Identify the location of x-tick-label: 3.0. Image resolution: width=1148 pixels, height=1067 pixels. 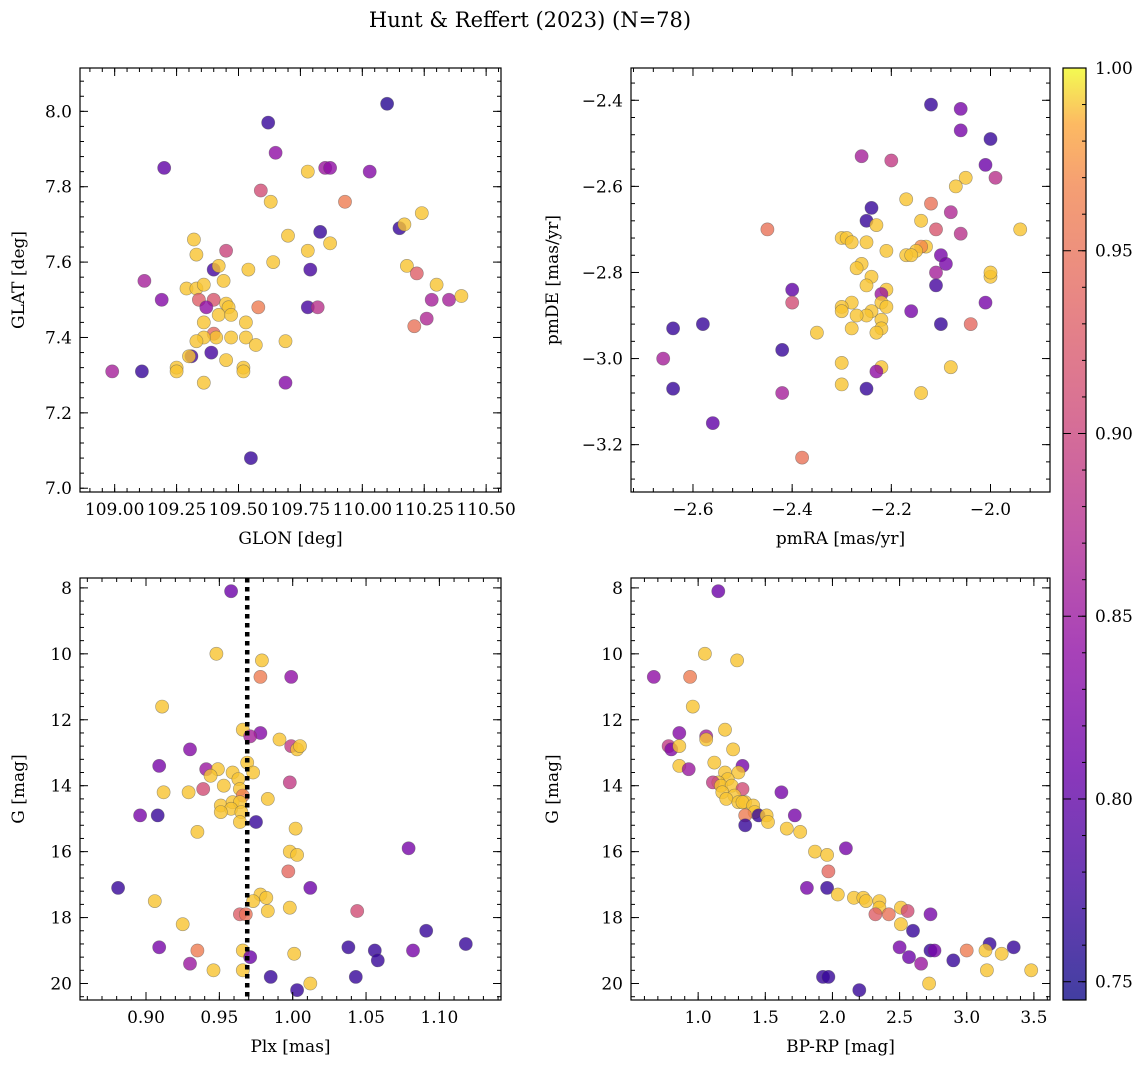
(966, 1018).